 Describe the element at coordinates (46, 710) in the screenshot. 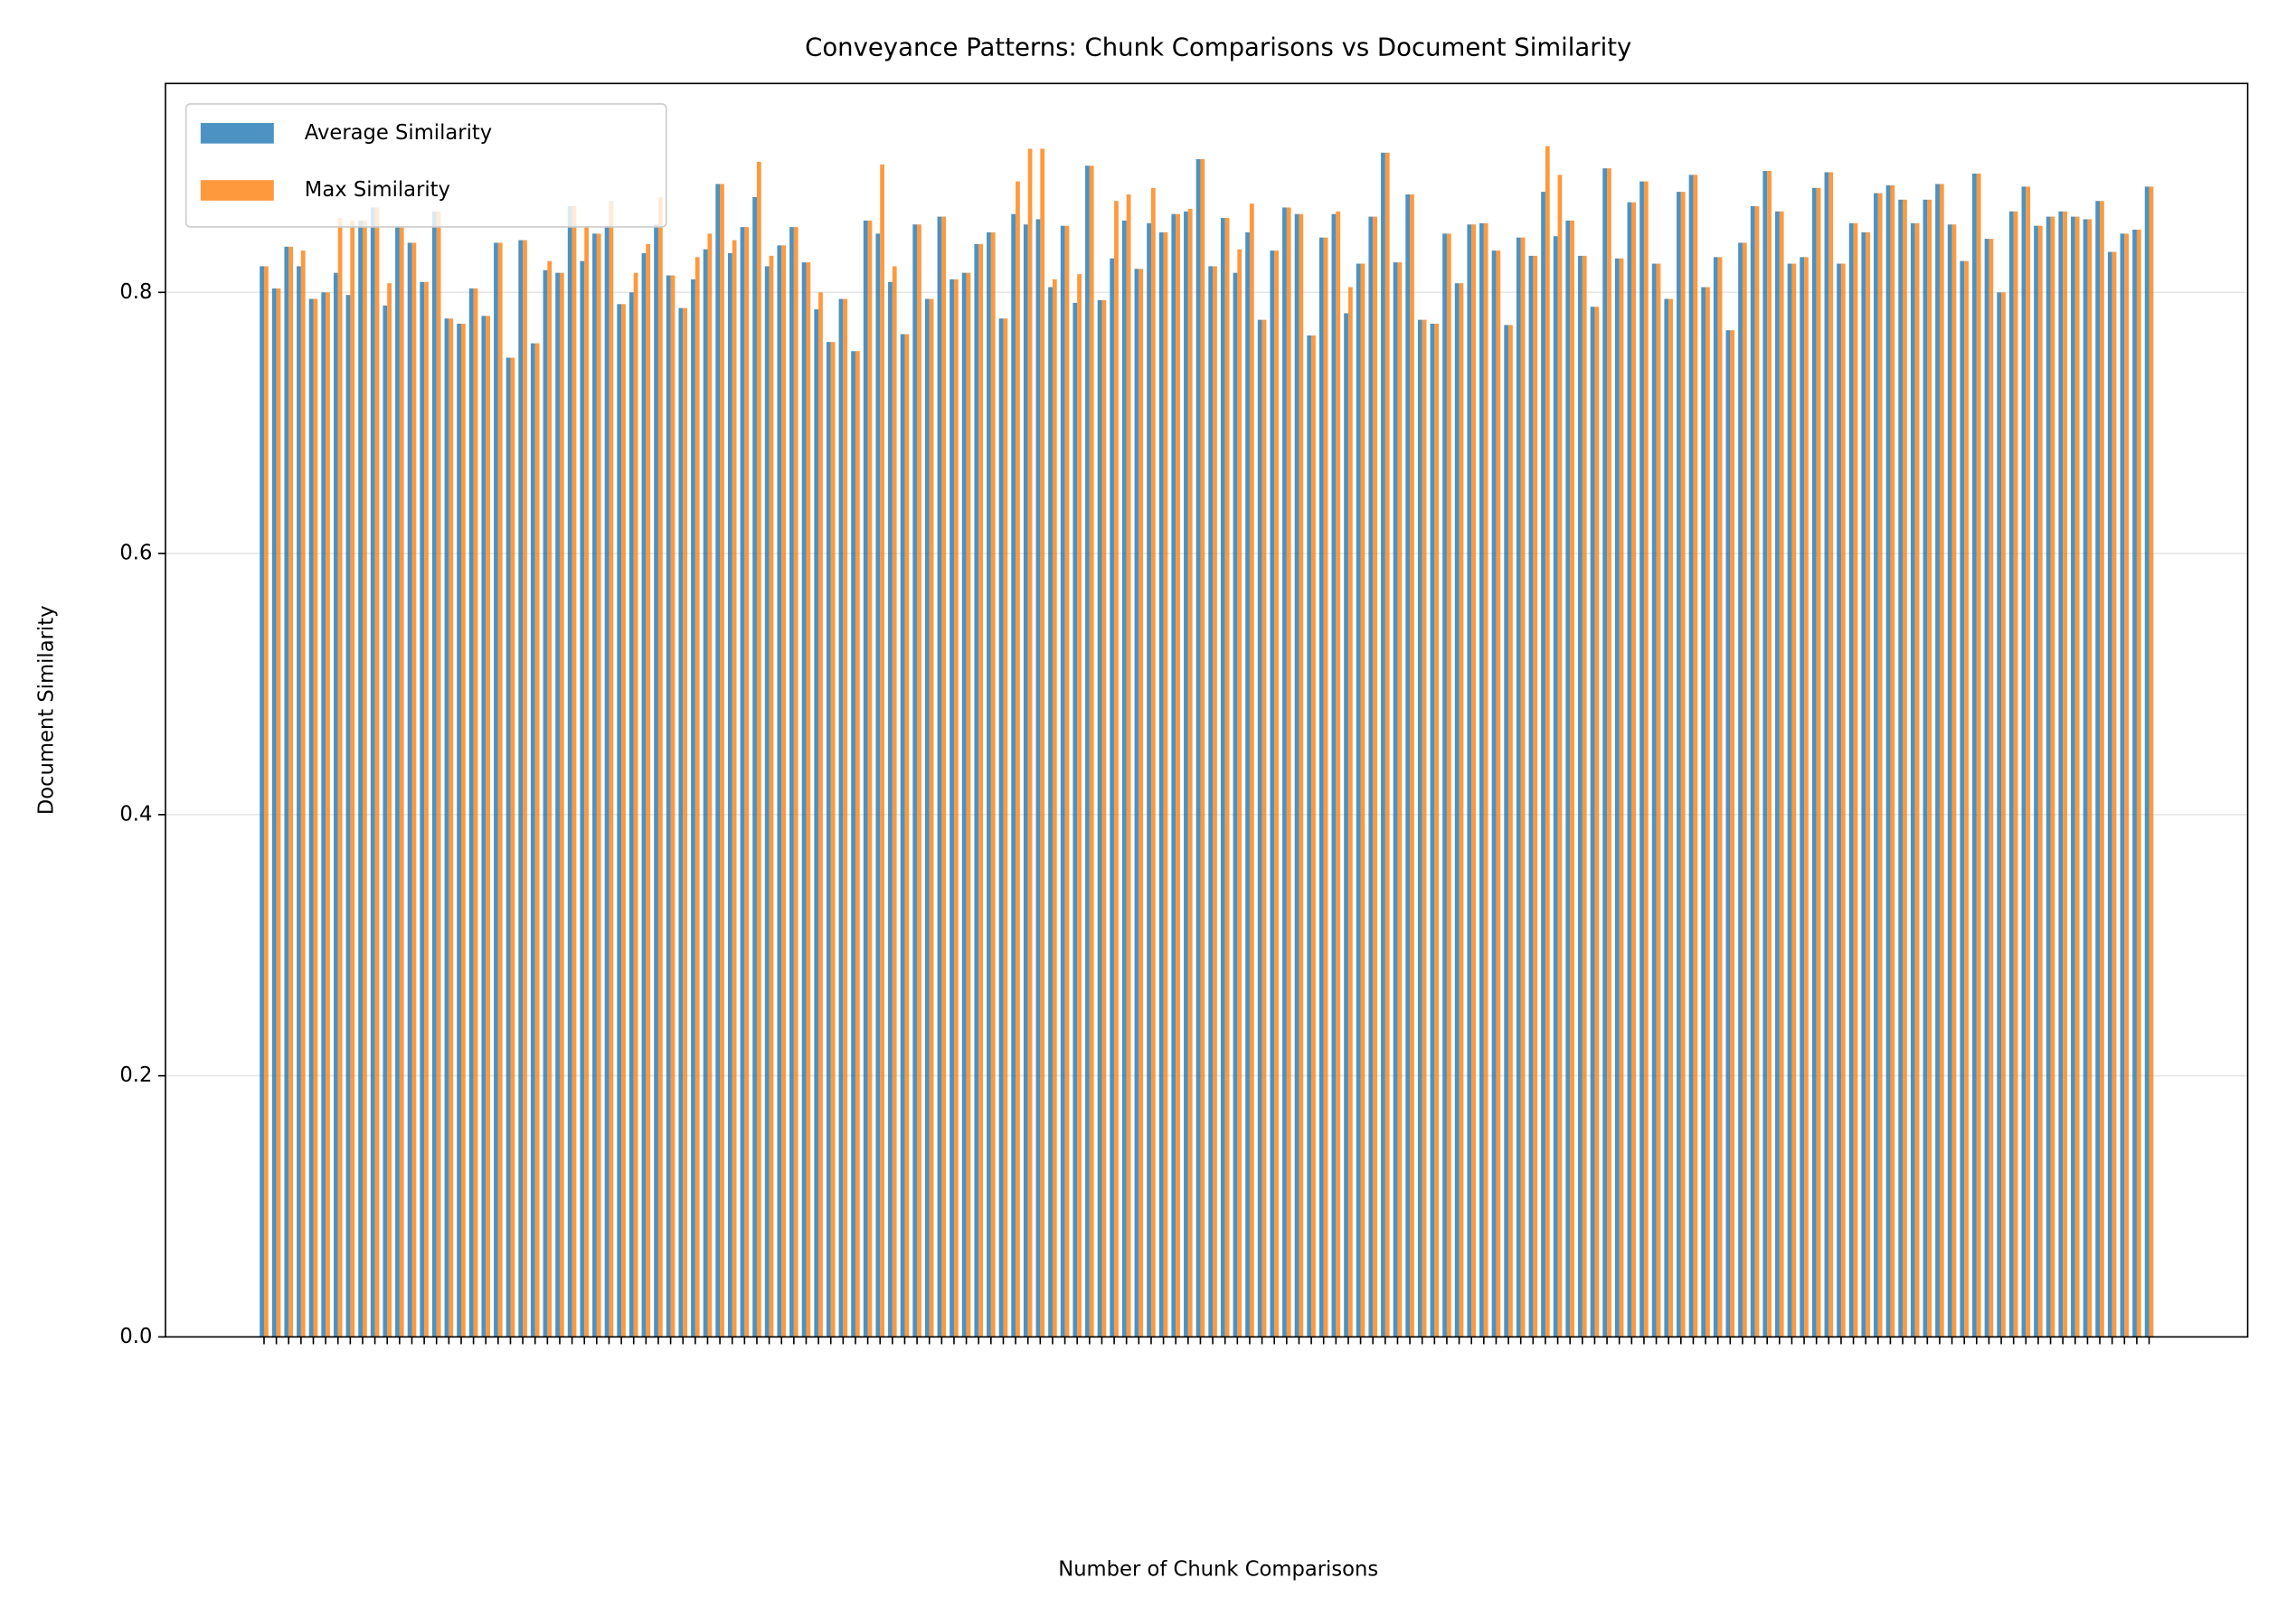

I see `y-axis-label: Document Similarity` at that location.